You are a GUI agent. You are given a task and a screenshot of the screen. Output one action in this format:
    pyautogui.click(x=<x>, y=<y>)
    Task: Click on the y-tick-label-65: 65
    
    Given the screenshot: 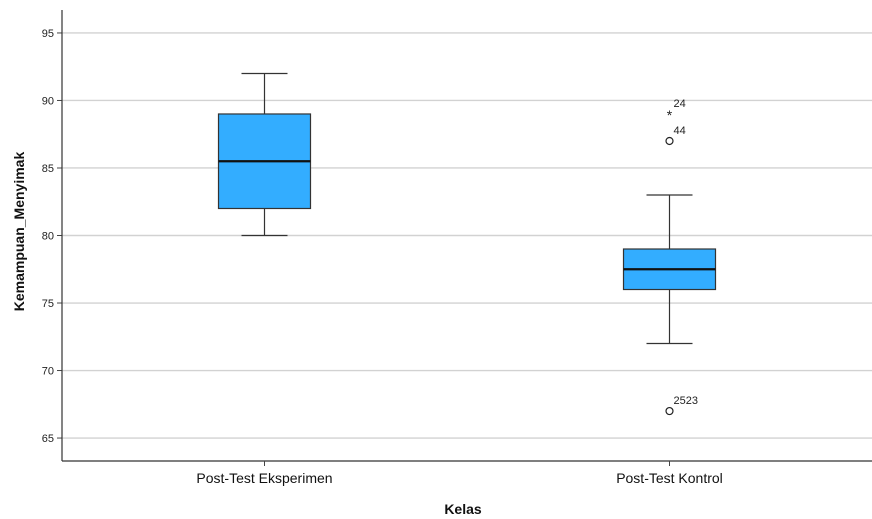 What is the action you would take?
    pyautogui.click(x=48, y=439)
    